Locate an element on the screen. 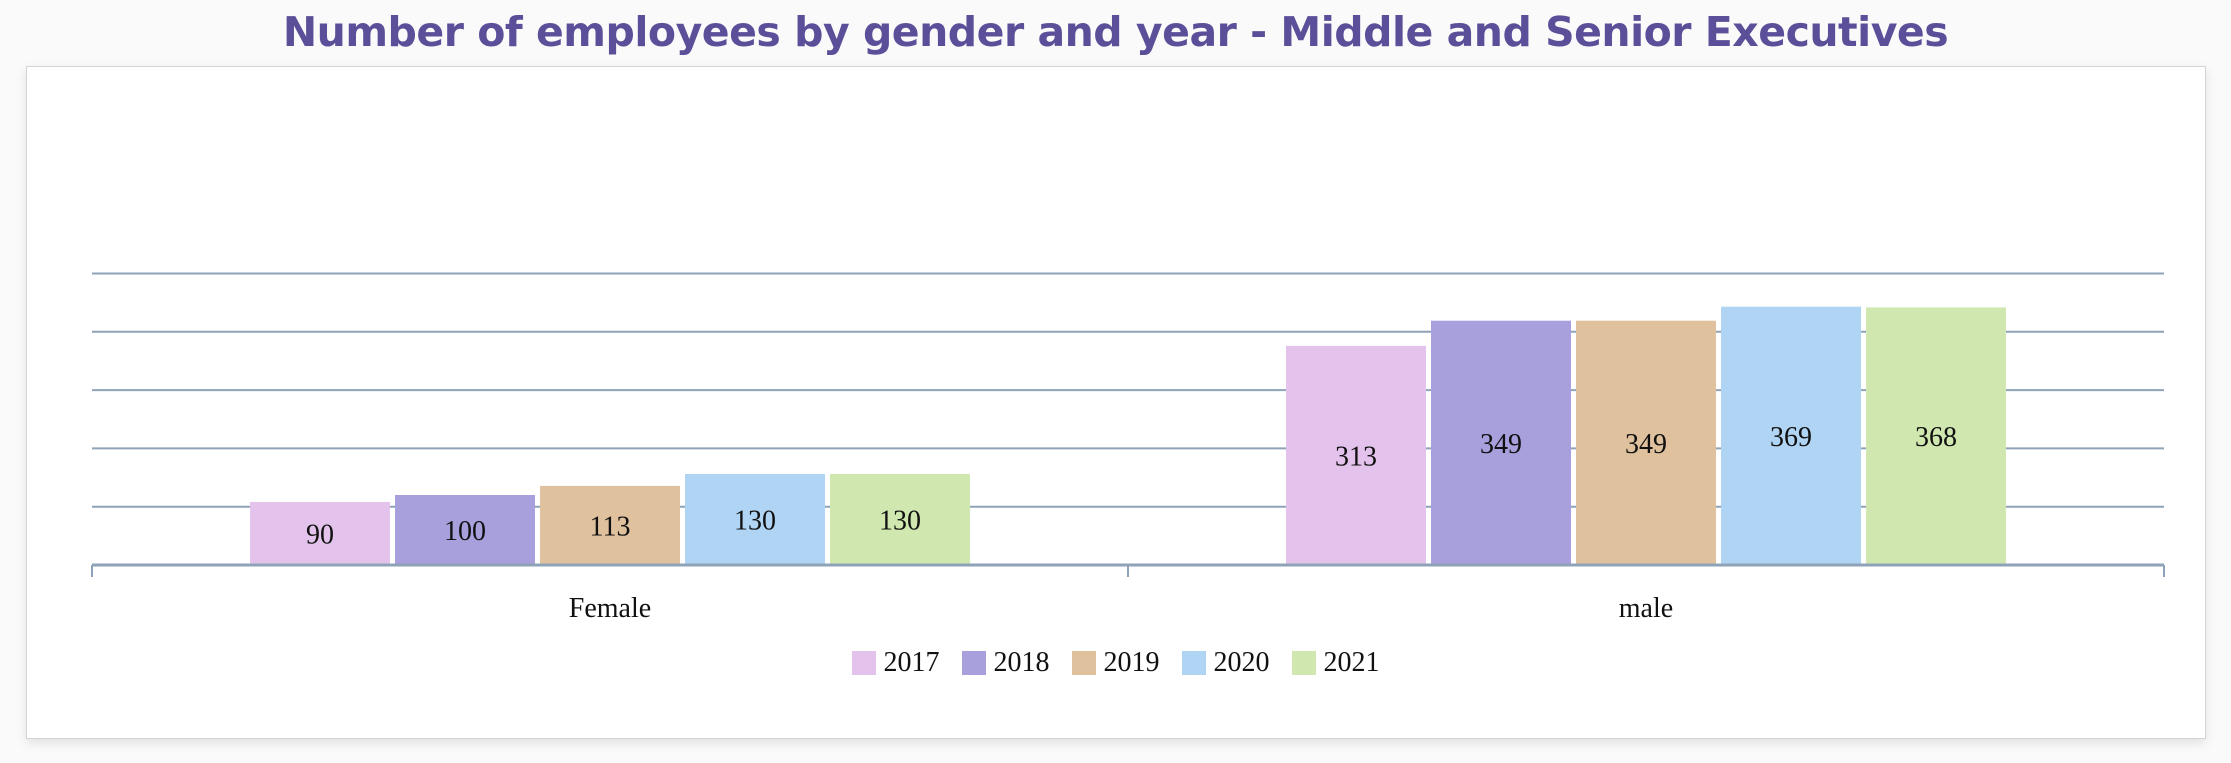 Image resolution: width=2231 pixels, height=763 pixels. legend-label: 2018 is located at coordinates (1021, 662).